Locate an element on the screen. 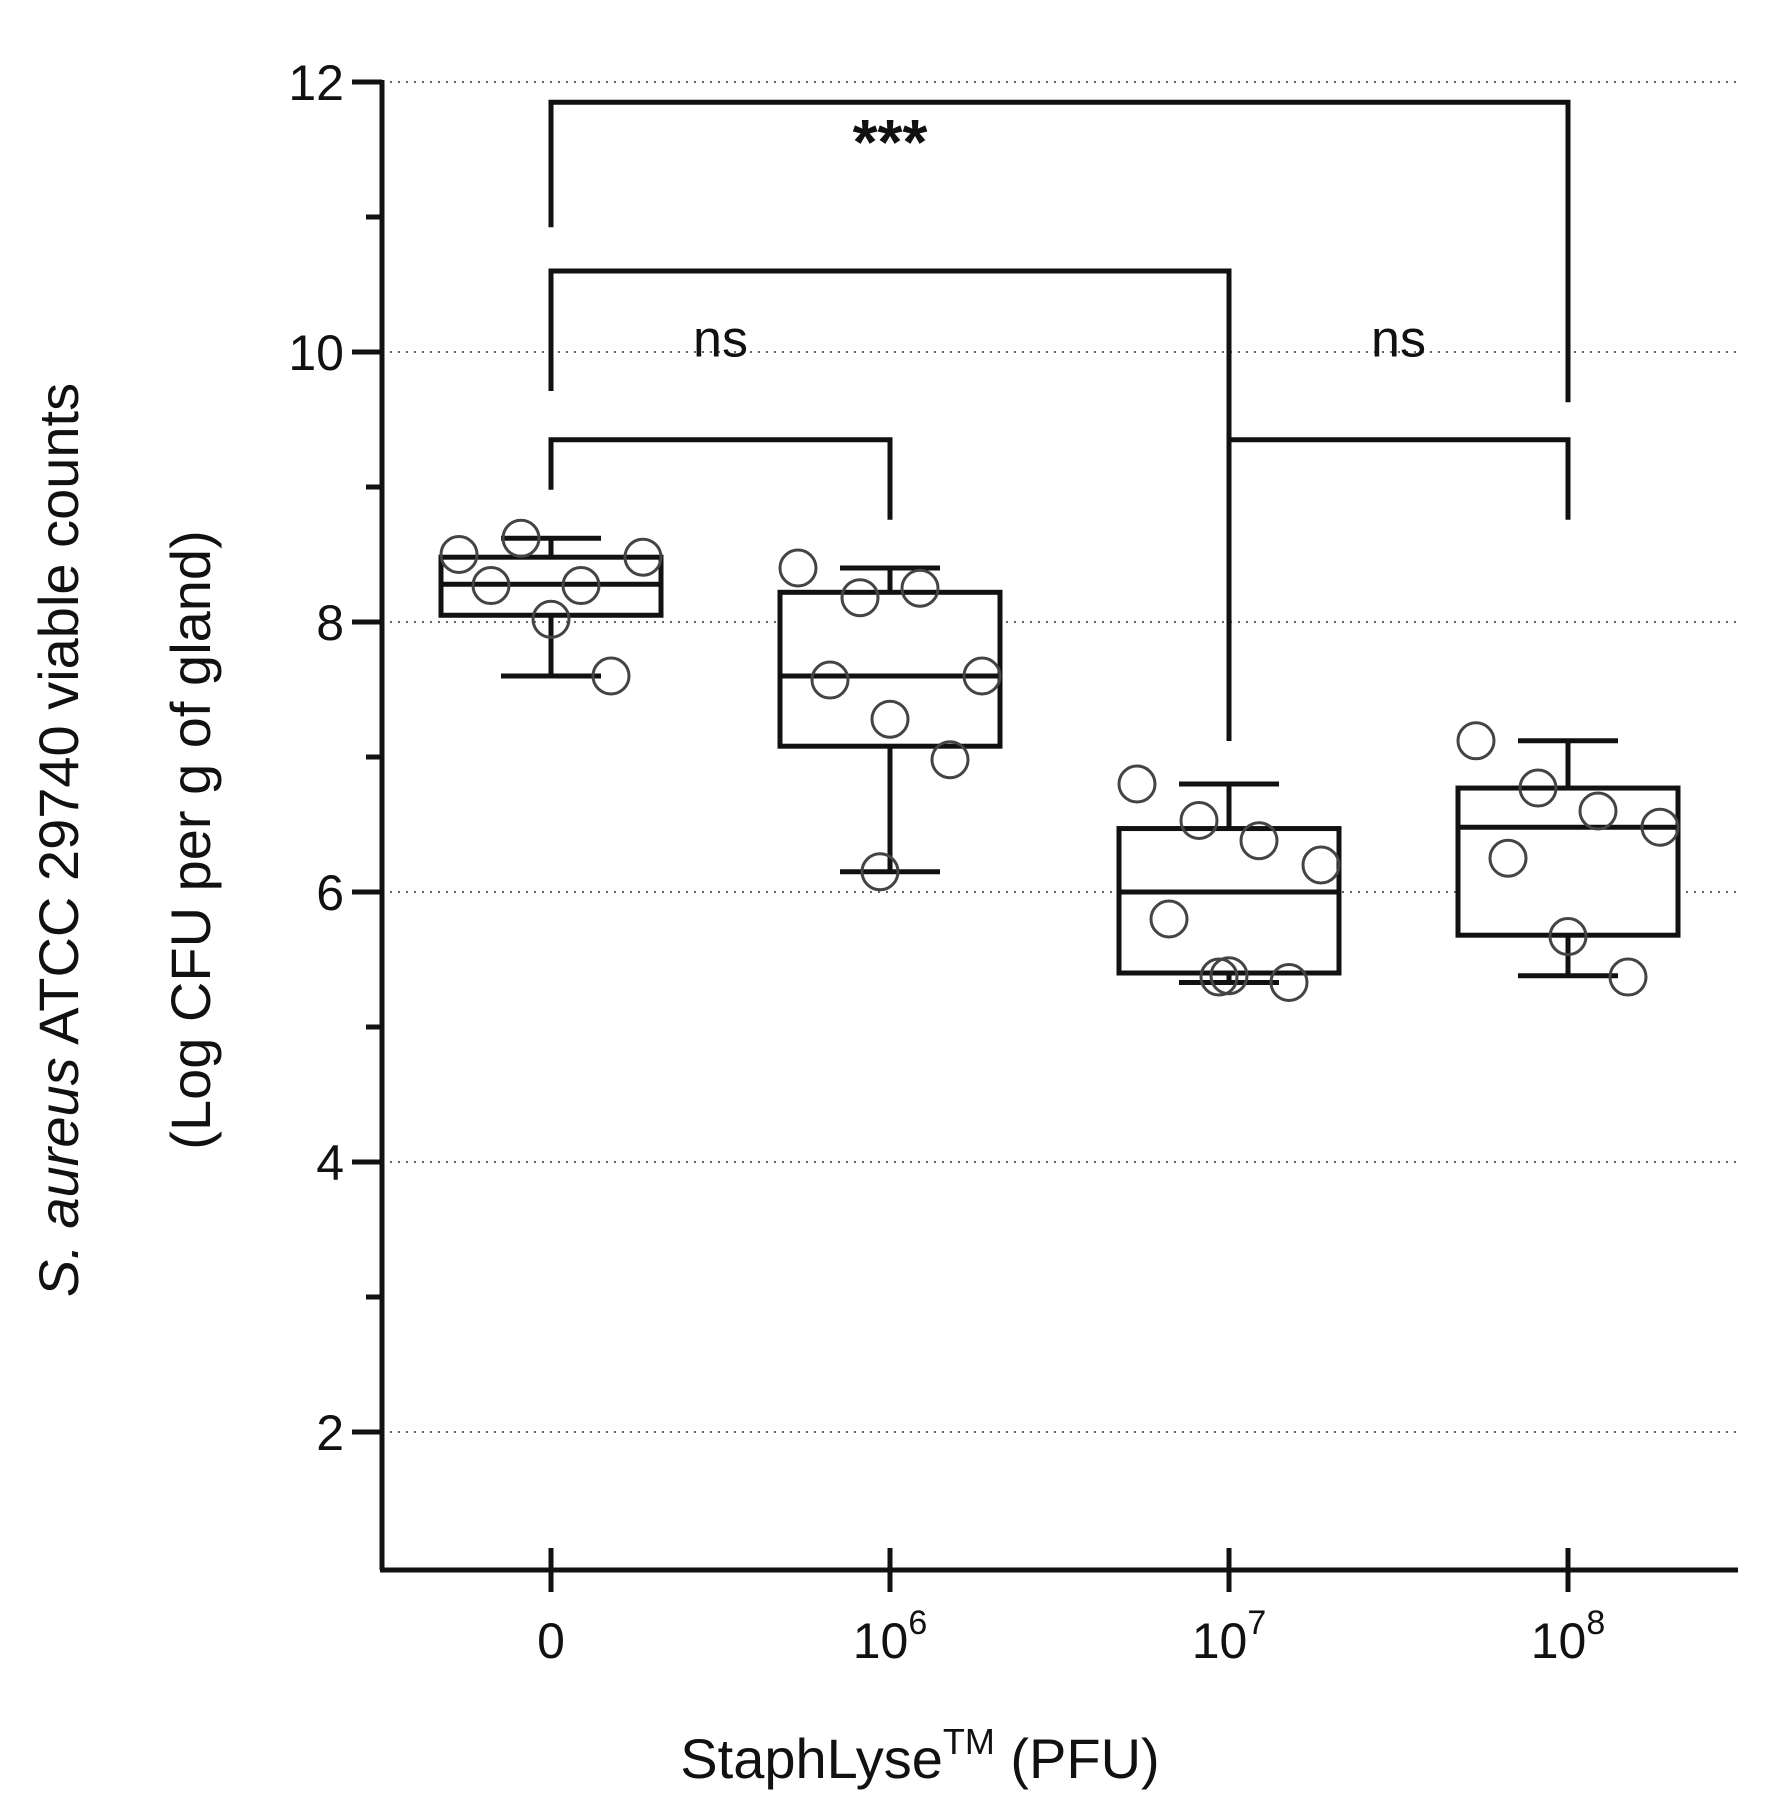  x-tick-label-exponent: 7 is located at coordinates (1256, 1623).